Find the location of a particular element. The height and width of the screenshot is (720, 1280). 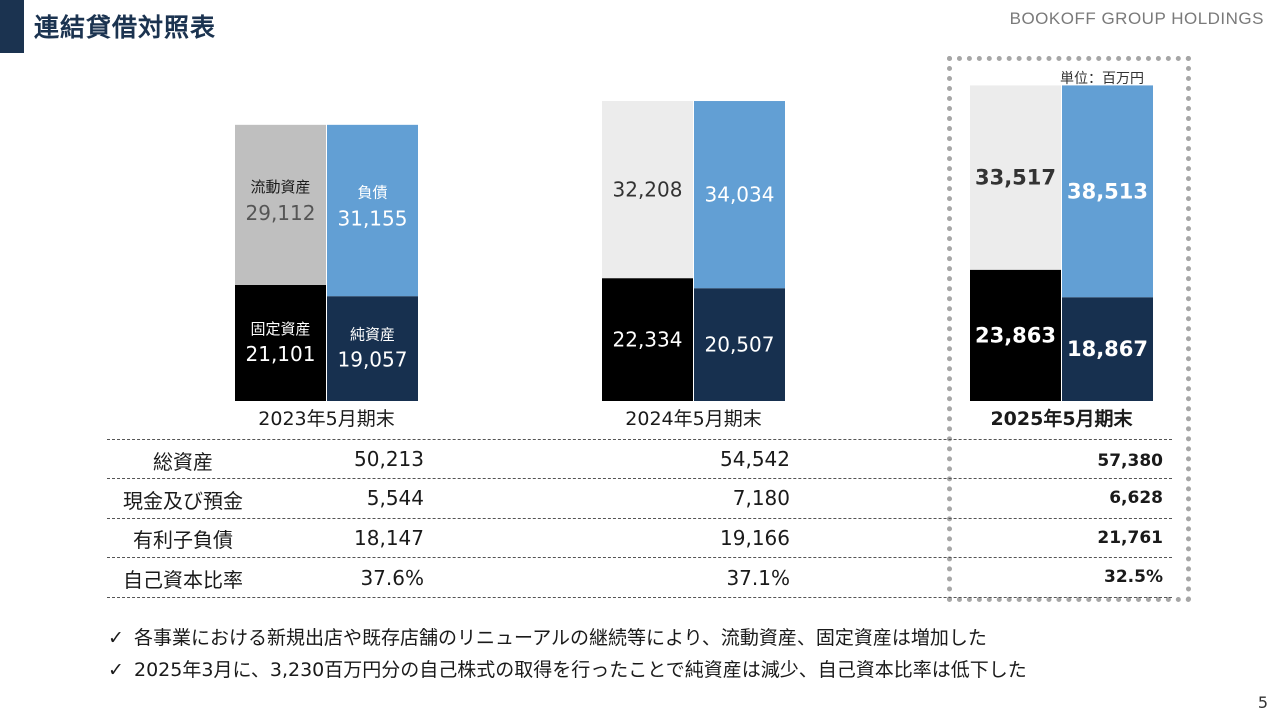

brand-logo-text: BOOKOFF GROUP HOLDINGS is located at coordinates (1136, 18).